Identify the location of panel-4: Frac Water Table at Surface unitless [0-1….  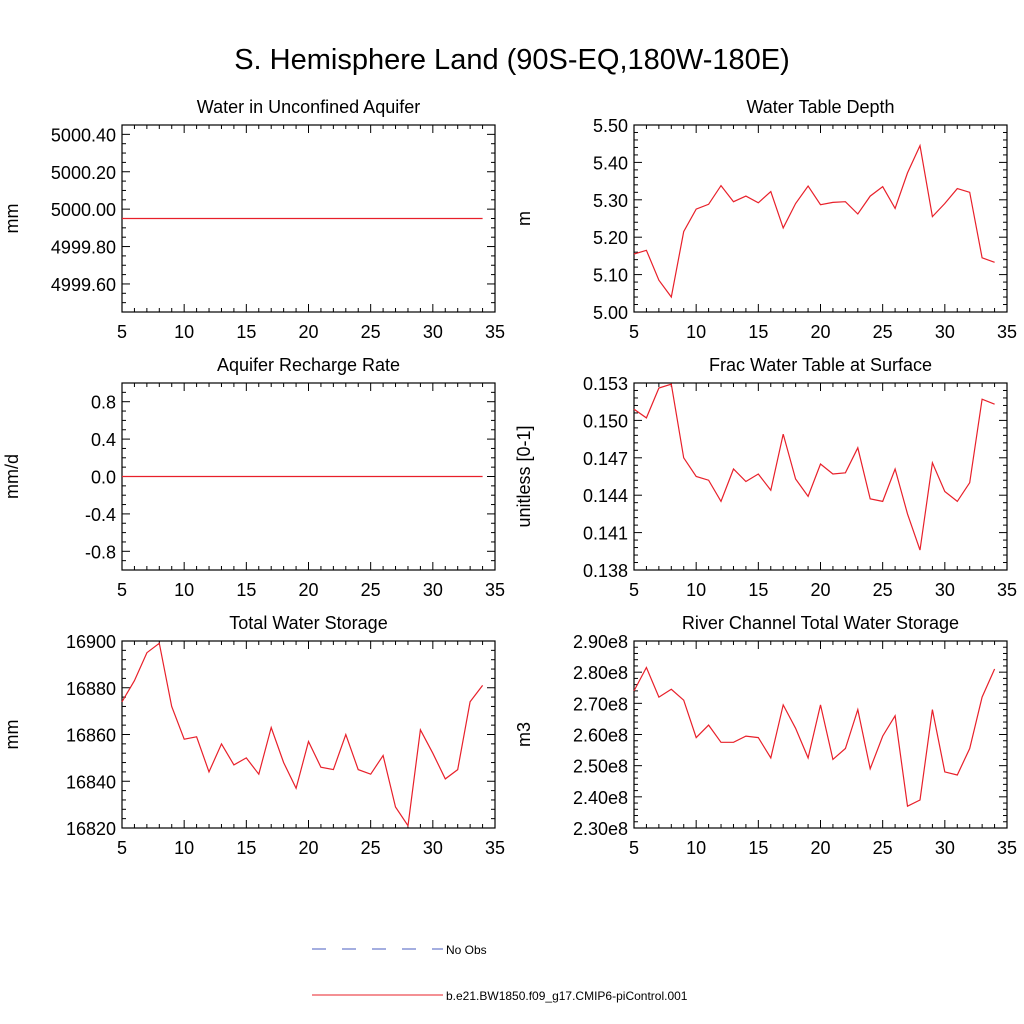
(765, 477).